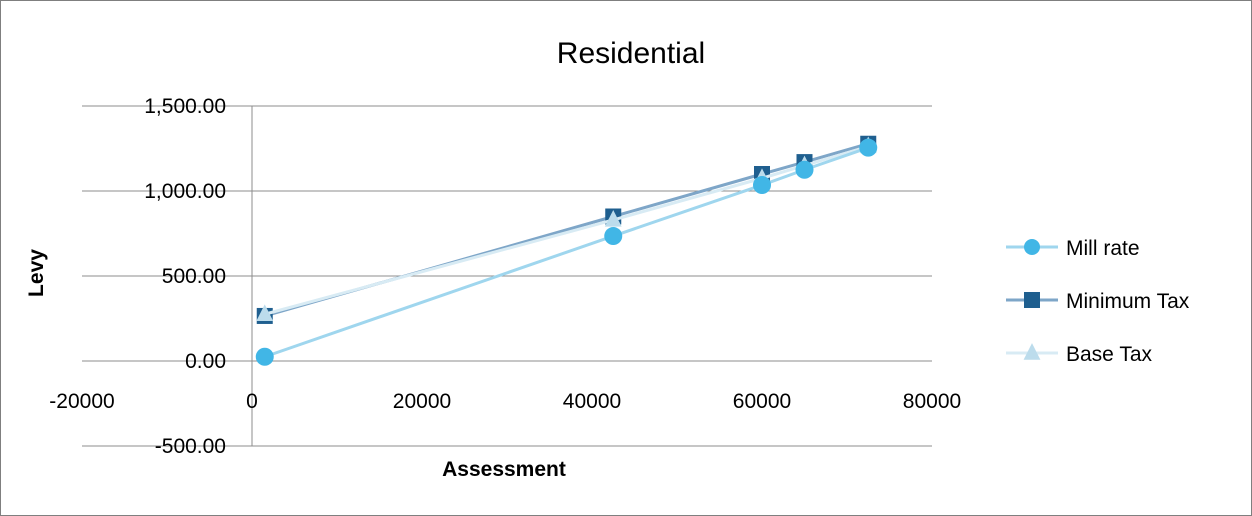  Describe the element at coordinates (1103, 248) in the screenshot. I see `legend-label: Mill rate` at that location.